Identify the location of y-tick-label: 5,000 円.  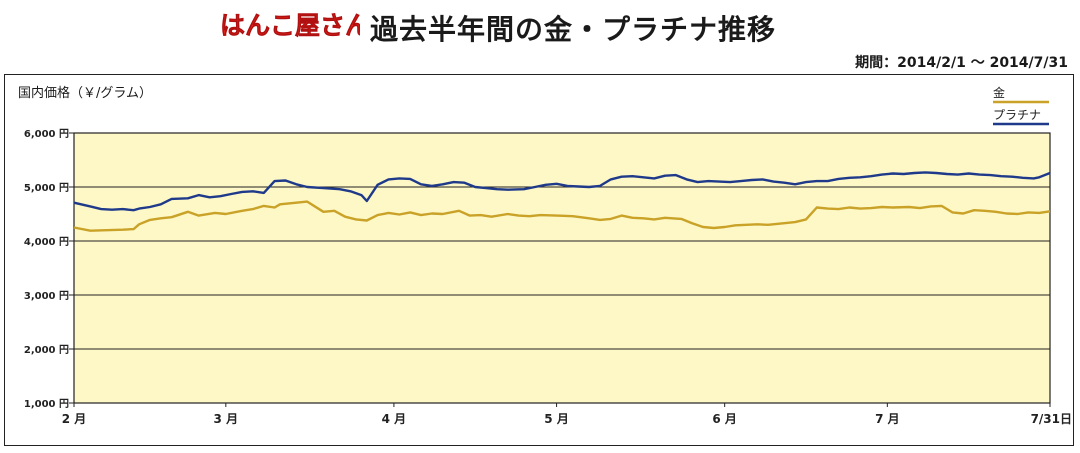
(46, 188).